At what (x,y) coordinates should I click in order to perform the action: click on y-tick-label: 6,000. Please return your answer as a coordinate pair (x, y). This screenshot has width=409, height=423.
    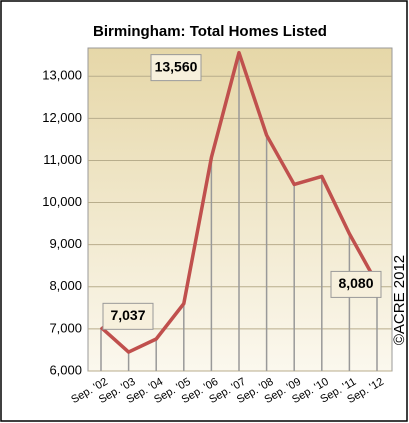
    Looking at the image, I should click on (65, 369).